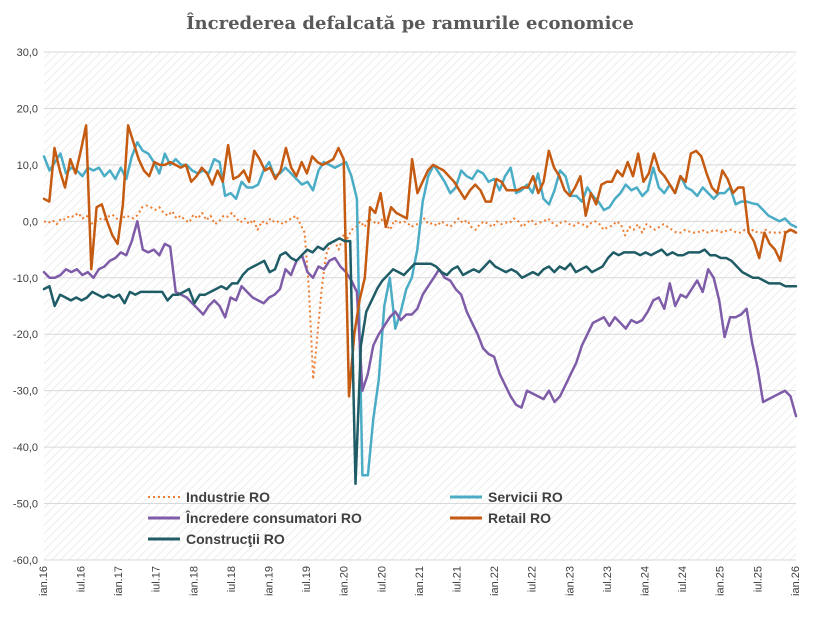 Image resolution: width=819 pixels, height=622 pixels. I want to click on x-tick-label: ian.24, so click(646, 581).